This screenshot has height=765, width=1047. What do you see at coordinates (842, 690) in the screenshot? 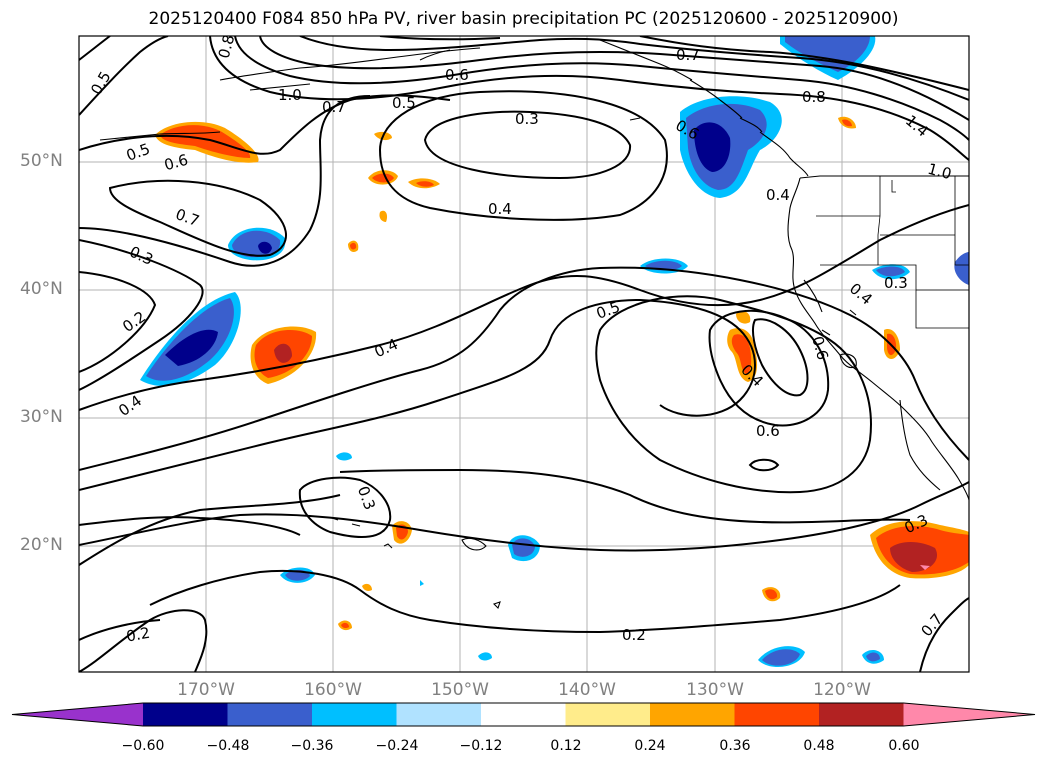
I see `lon-label: 120°W` at bounding box center [842, 690].